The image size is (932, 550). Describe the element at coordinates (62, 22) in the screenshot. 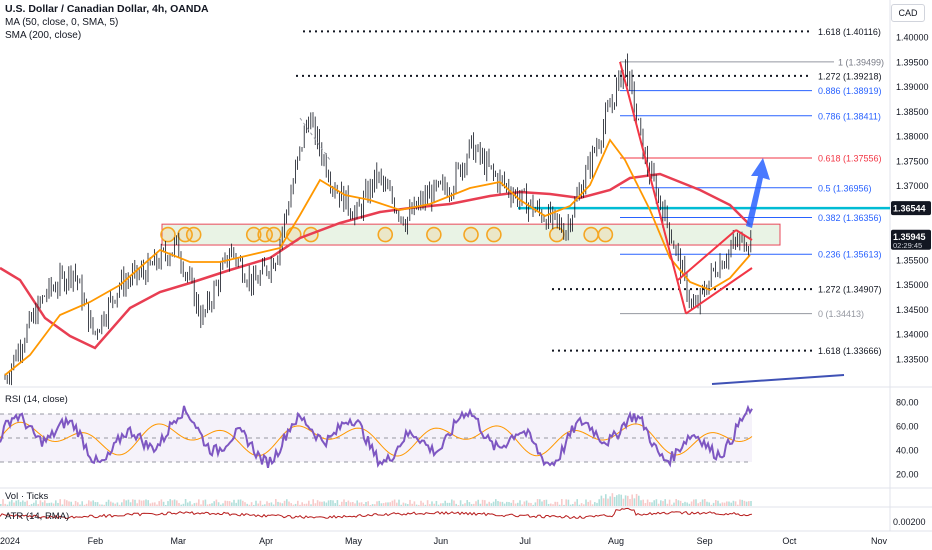

I see `ma50-legend: MA (50, close, 0, SMA, 5)` at that location.